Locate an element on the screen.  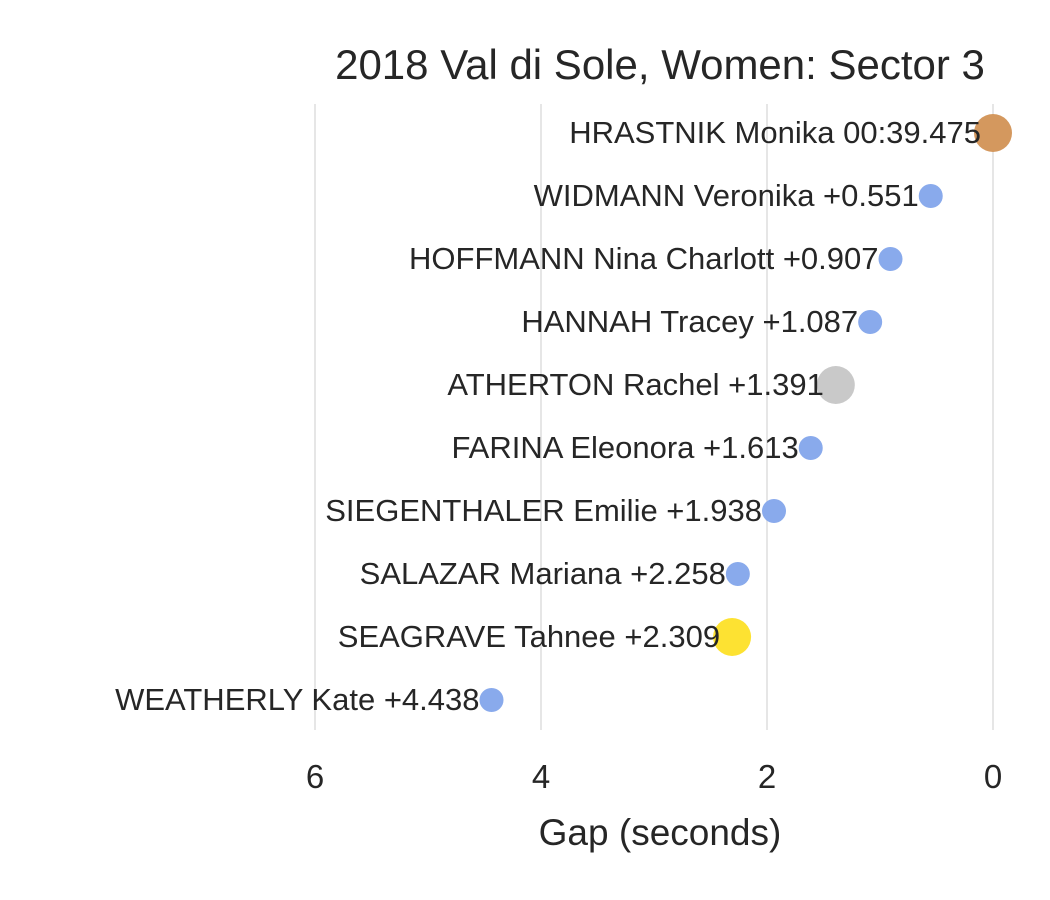
rider-point-group: WEATHERLY Kate +4.438 is located at coordinates (309, 699).